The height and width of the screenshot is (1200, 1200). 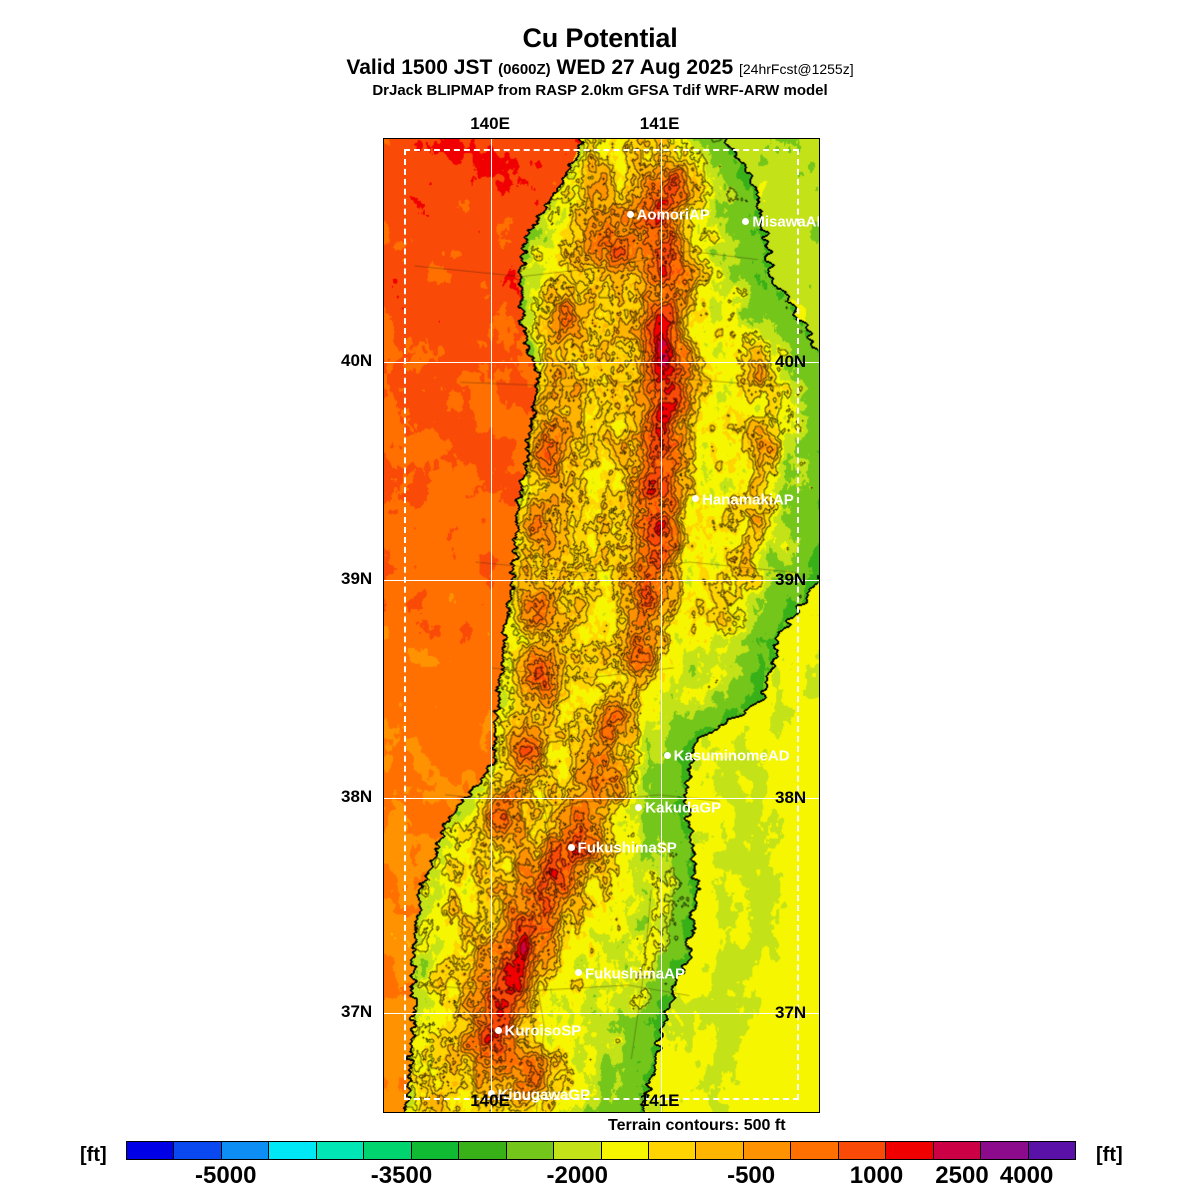 I want to click on colorbar-tick: -5000, so click(x=226, y=1175).